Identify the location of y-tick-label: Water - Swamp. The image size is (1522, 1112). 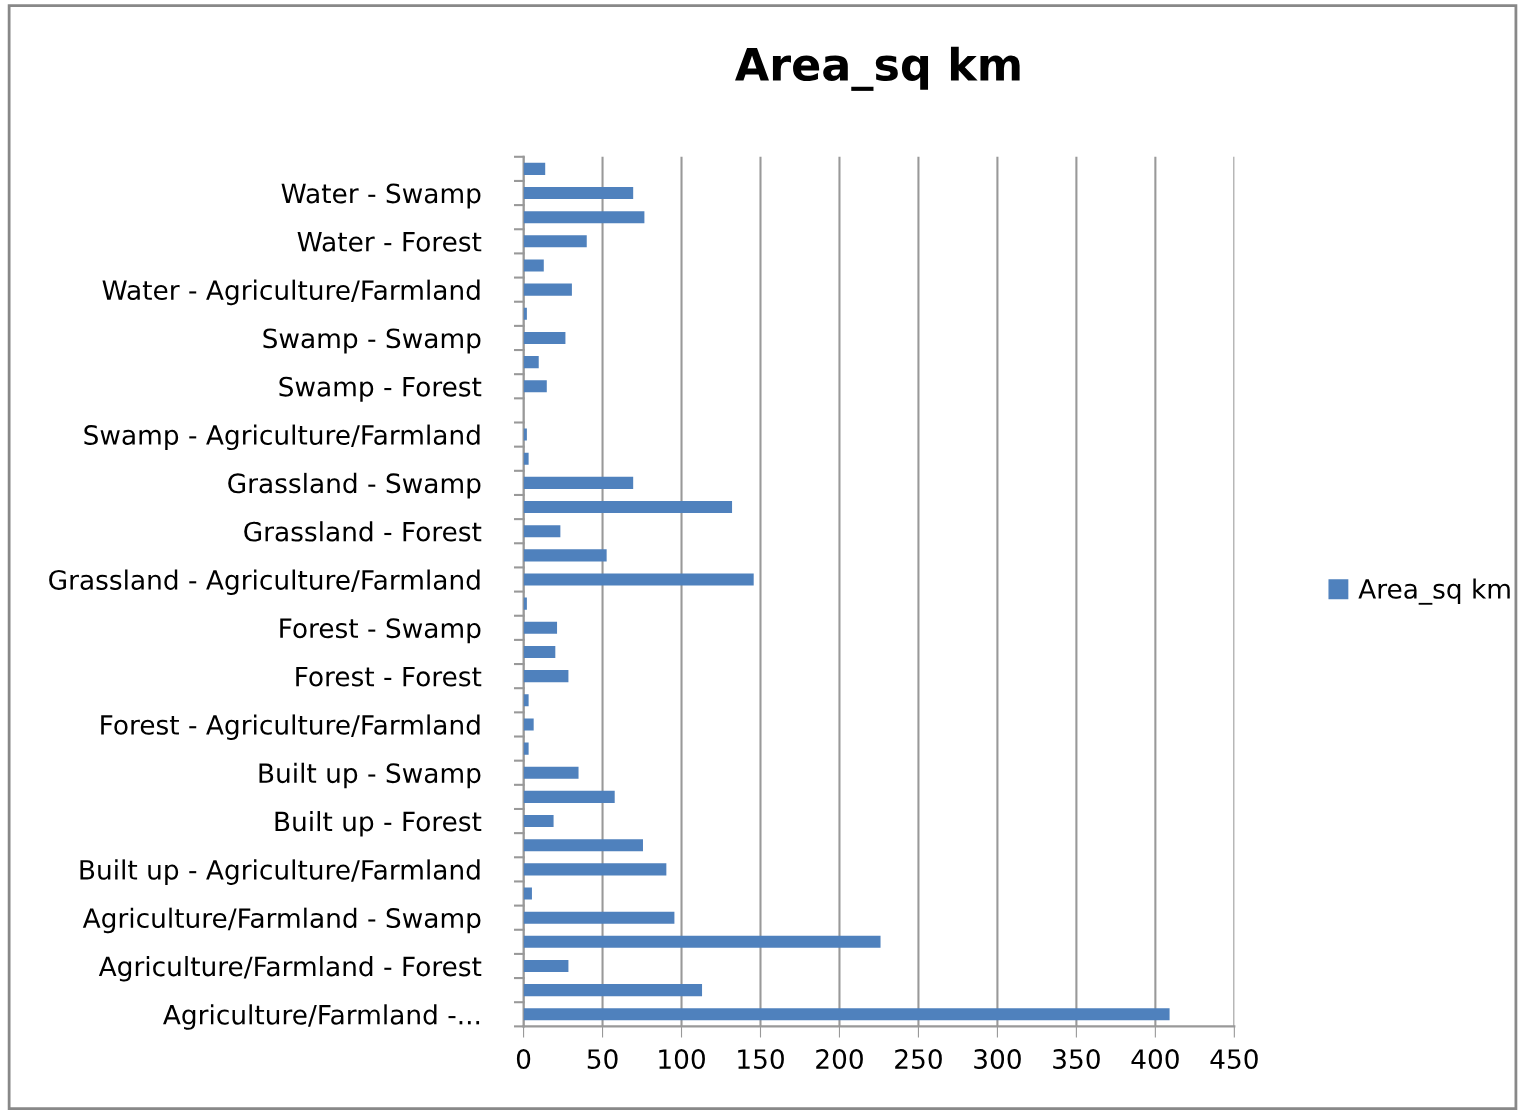
(381, 196).